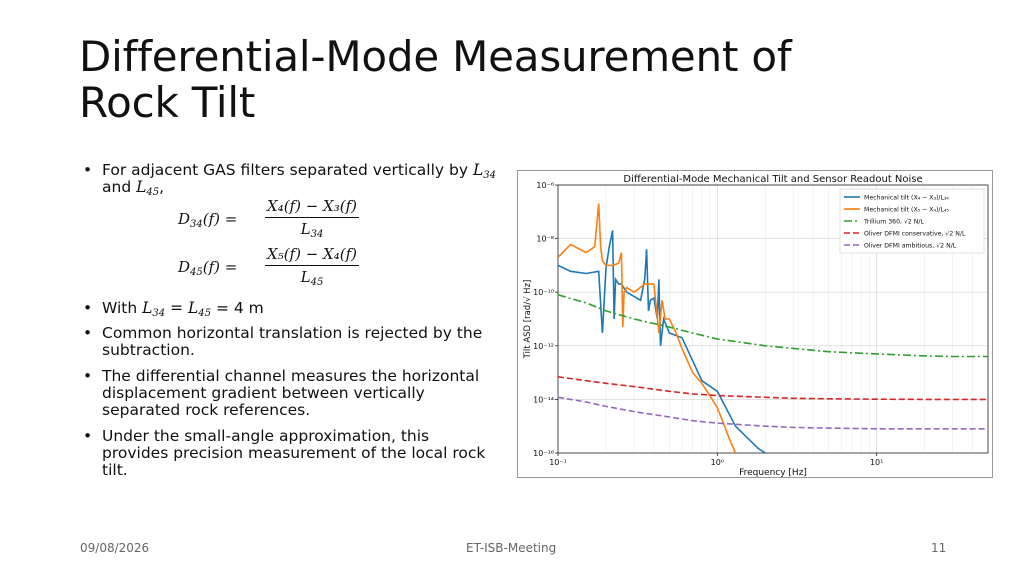 The image size is (1024, 575). I want to click on equation-d34: D34(f) = X₄(f) − X₃(f) L34, so click(290, 220).